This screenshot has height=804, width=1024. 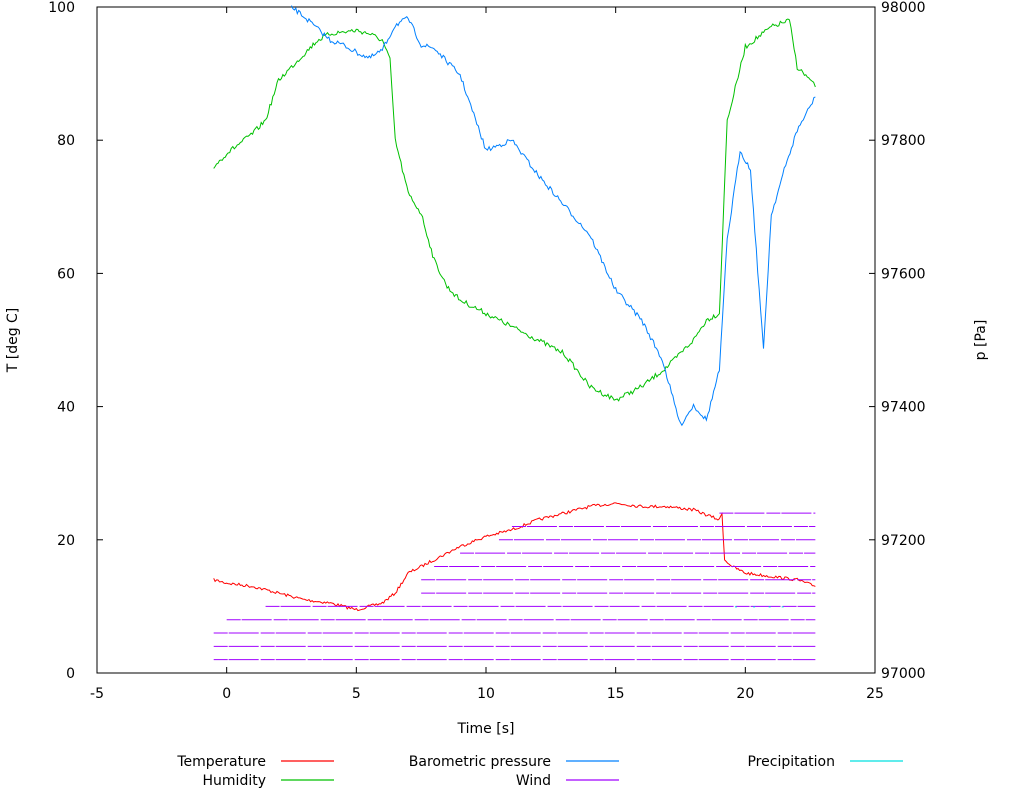 What do you see at coordinates (486, 694) in the screenshot?
I see `x-tick-label: 10` at bounding box center [486, 694].